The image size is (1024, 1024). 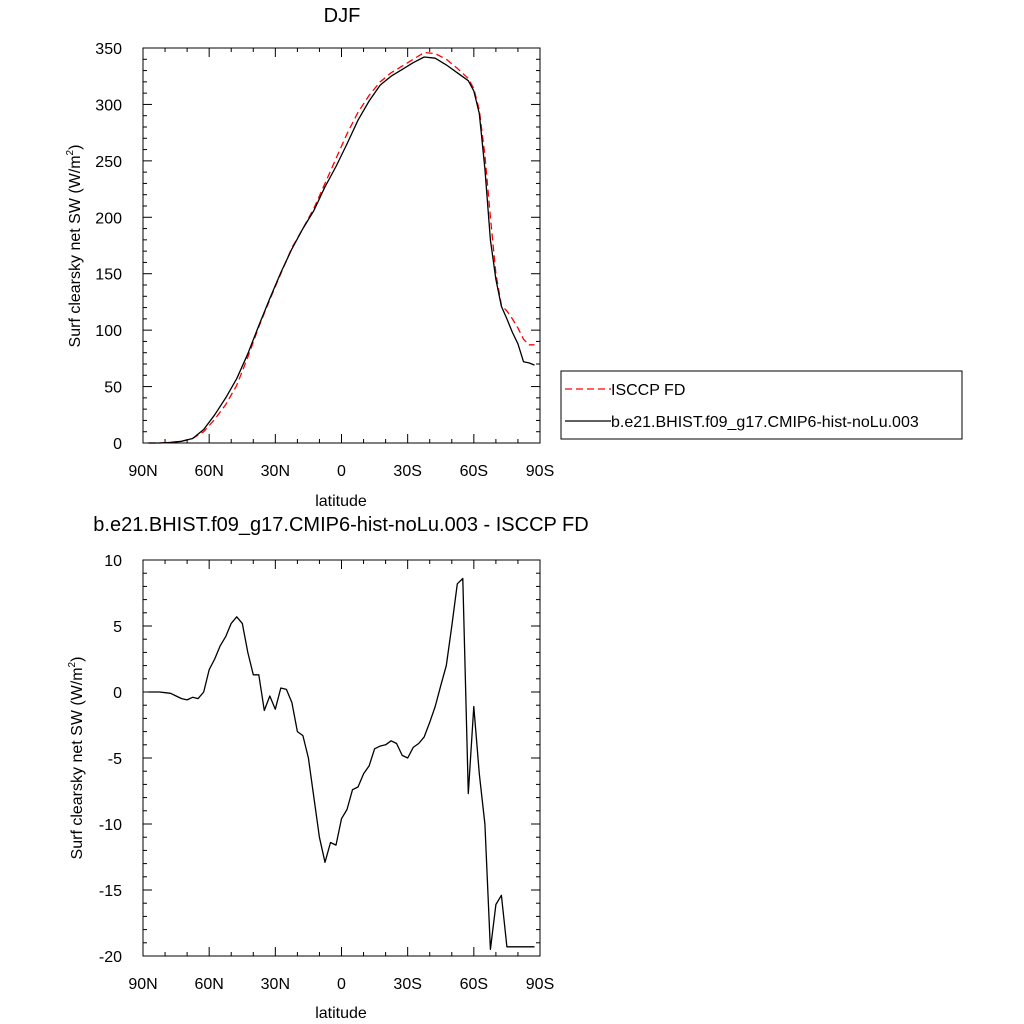 I want to click on y-tick-label: -20, so click(x=110, y=957).